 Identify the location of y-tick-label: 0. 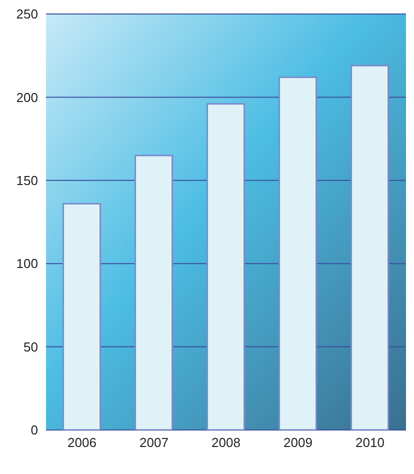
(34, 430).